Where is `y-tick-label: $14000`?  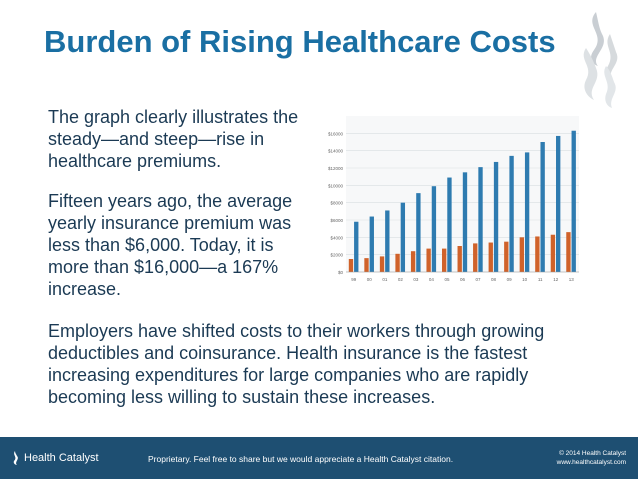
y-tick-label: $14000 is located at coordinates (336, 151).